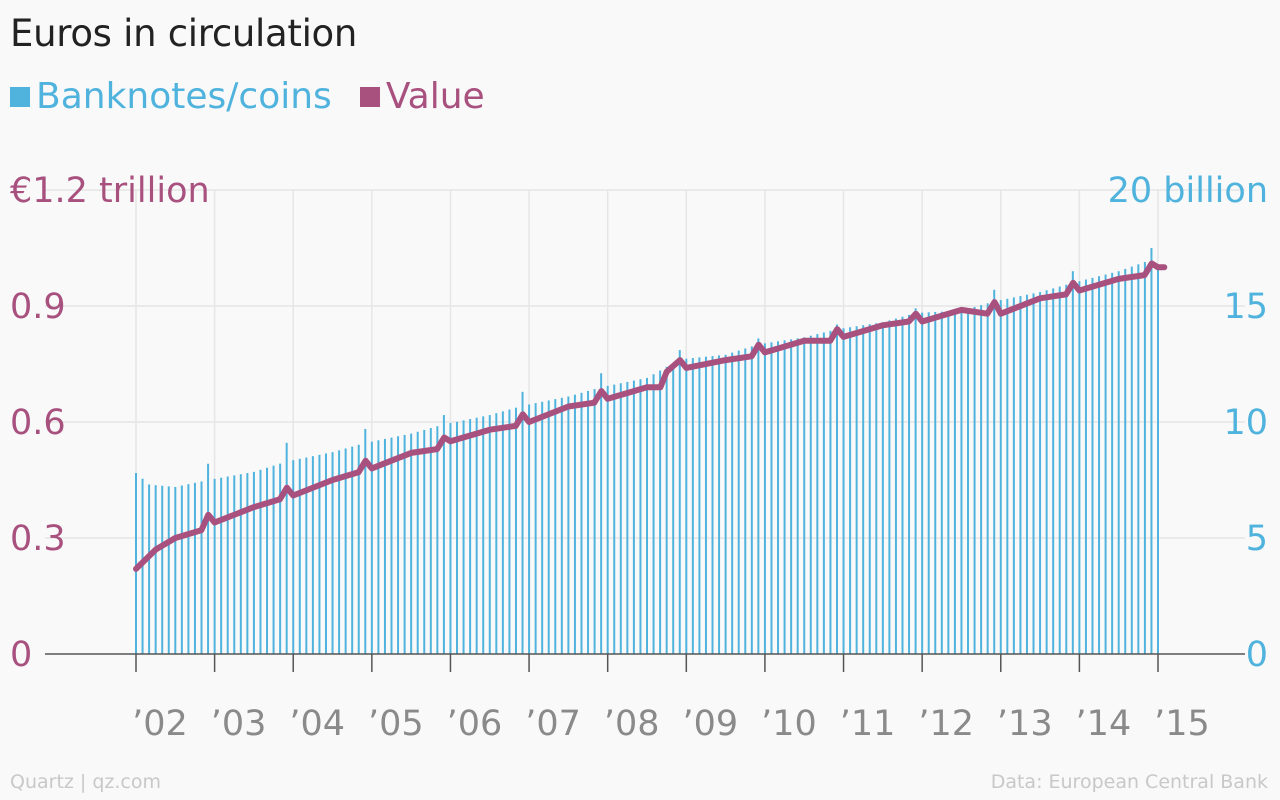 Image resolution: width=1280 pixels, height=800 pixels. I want to click on x-tick-label: ’13, so click(1025, 724).